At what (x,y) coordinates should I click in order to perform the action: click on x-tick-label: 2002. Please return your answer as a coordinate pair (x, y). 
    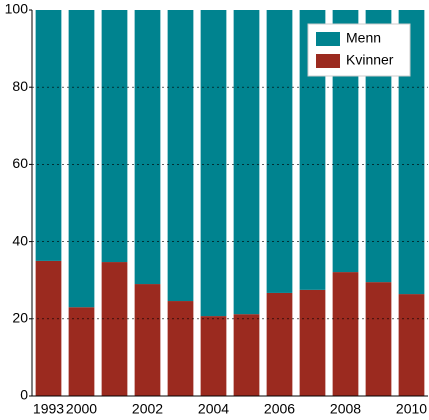
    Looking at the image, I should click on (147, 409).